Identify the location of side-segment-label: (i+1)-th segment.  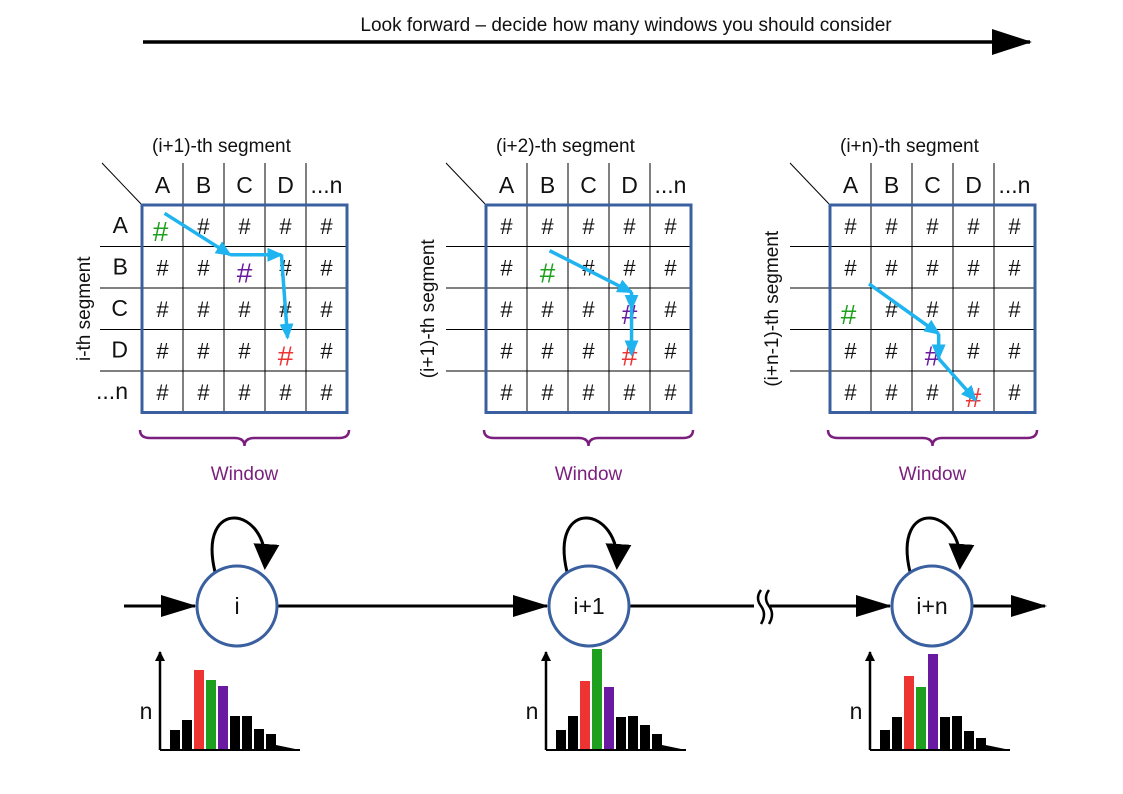
(428, 309).